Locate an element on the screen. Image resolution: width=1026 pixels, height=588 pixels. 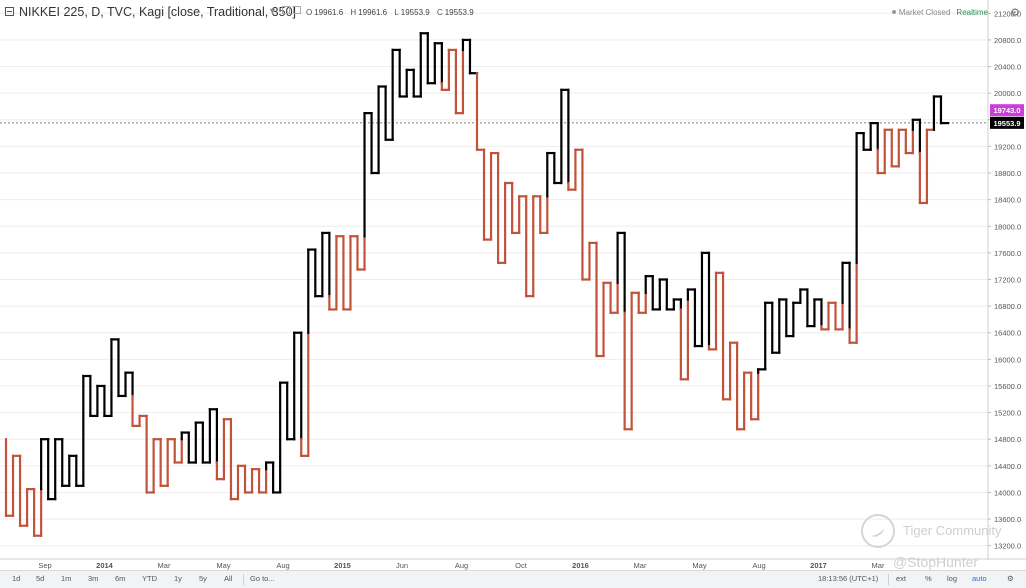
y-tick-label: 14800.0 is located at coordinates (1007, 439).